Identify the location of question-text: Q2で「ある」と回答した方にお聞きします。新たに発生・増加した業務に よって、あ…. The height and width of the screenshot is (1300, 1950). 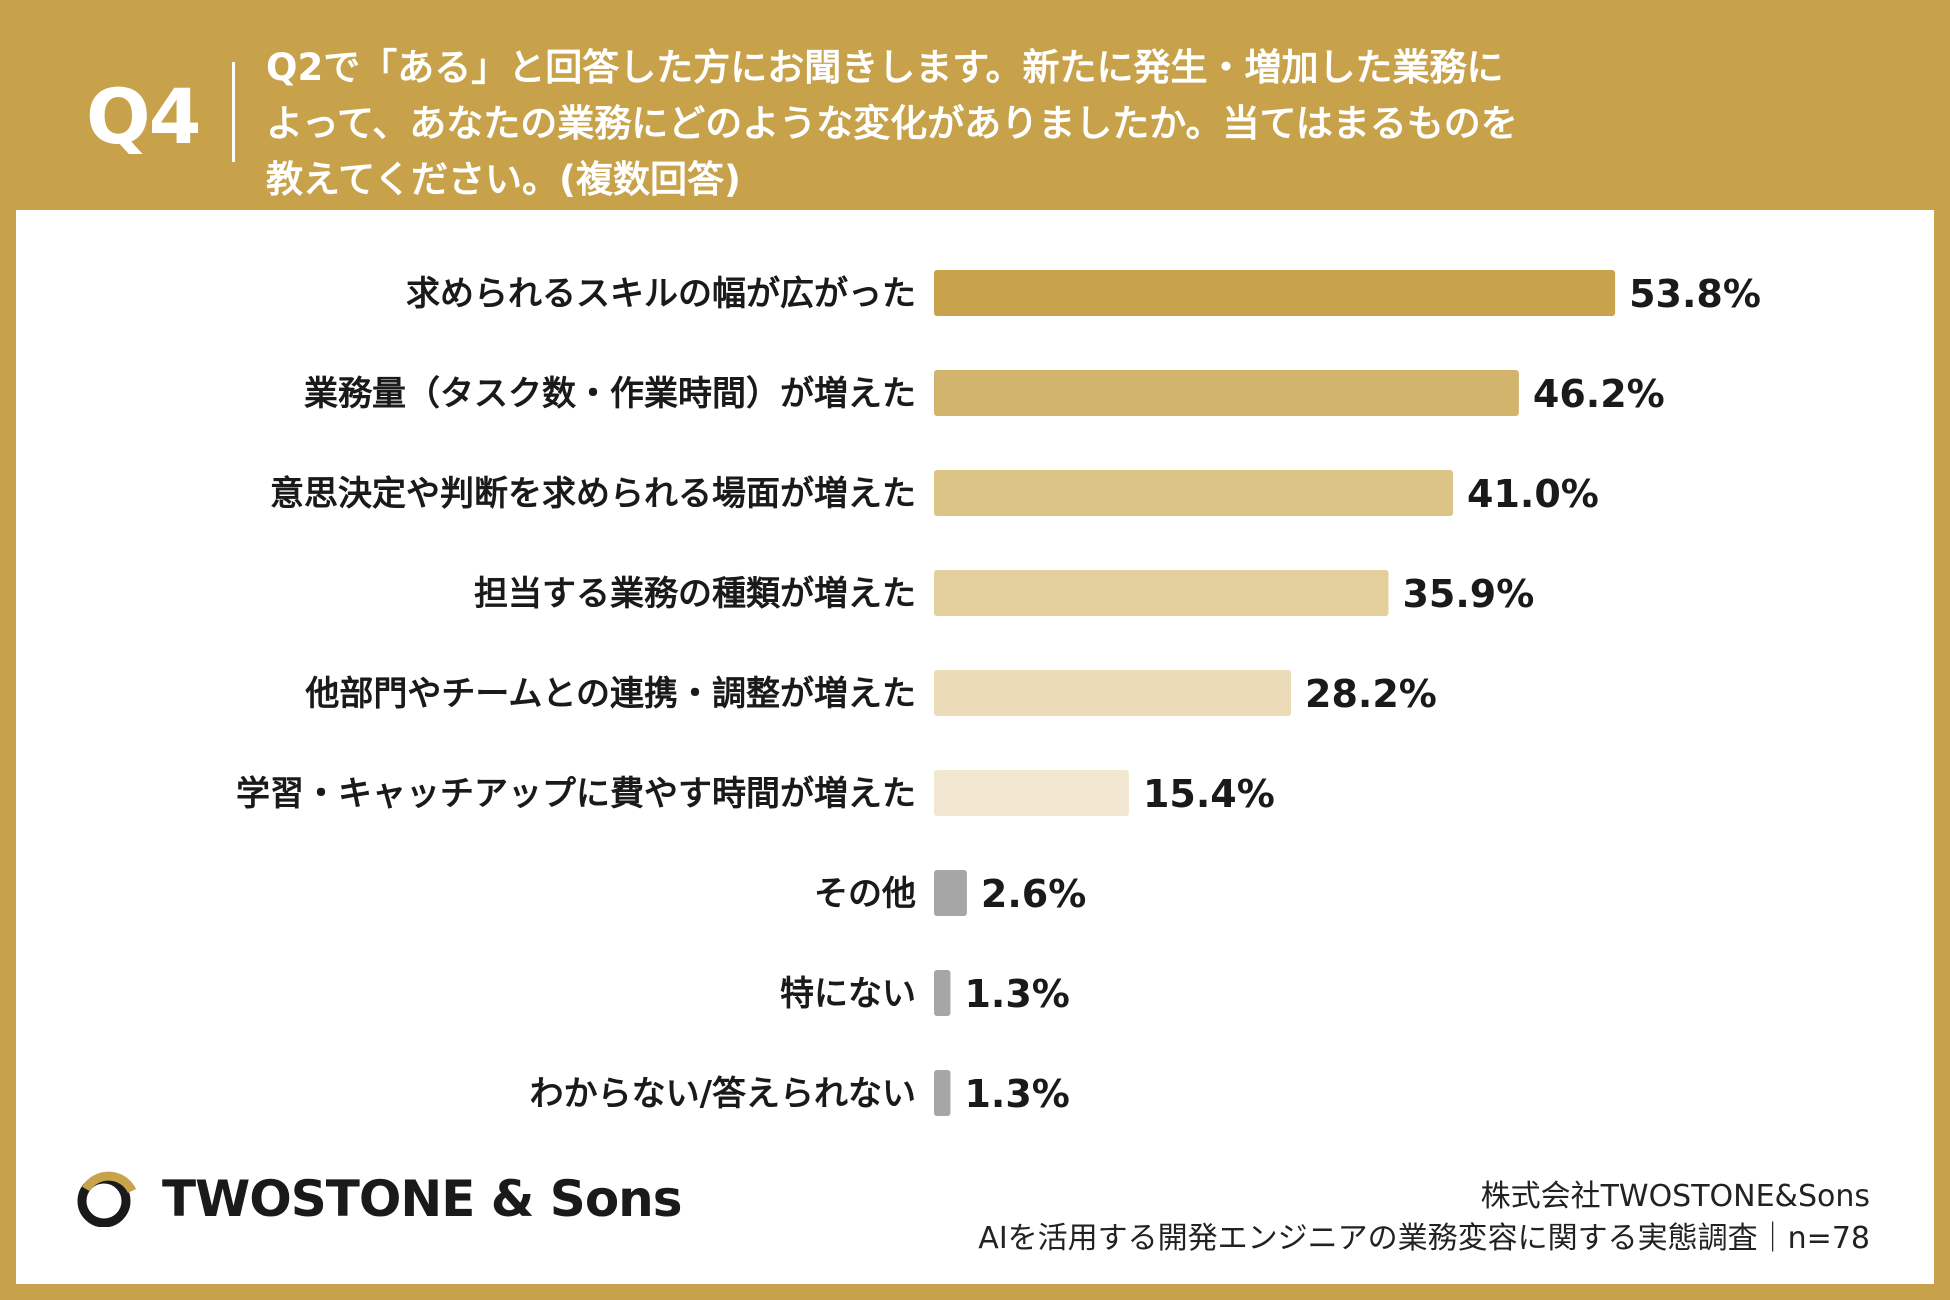
(892, 123).